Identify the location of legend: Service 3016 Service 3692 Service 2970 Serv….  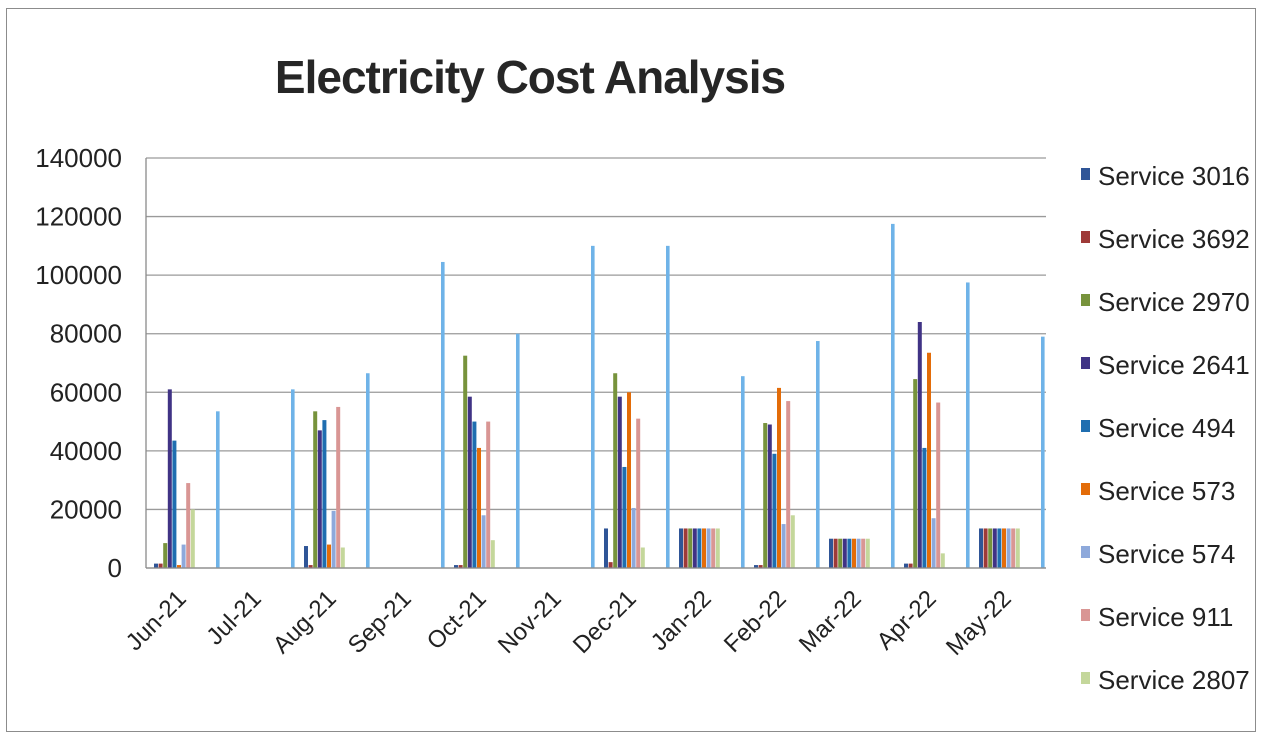
(1165, 428).